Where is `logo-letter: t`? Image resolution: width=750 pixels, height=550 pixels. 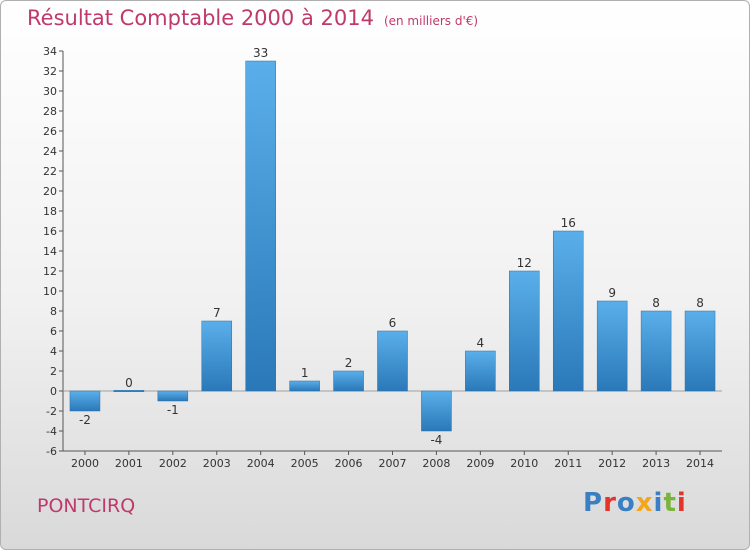 logo-letter: t is located at coordinates (670, 503).